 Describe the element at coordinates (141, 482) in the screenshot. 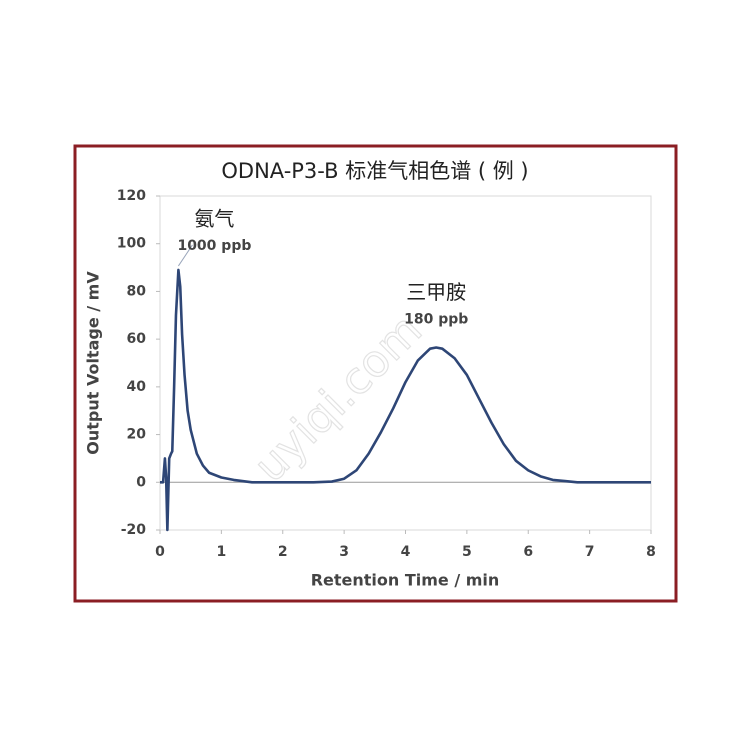

I see `y-tick-label: 0` at that location.